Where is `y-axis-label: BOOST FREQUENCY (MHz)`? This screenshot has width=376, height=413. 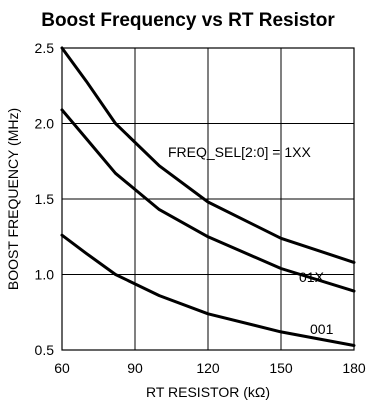
y-axis-label: BOOST FREQUENCY (MHz) is located at coordinates (13, 199).